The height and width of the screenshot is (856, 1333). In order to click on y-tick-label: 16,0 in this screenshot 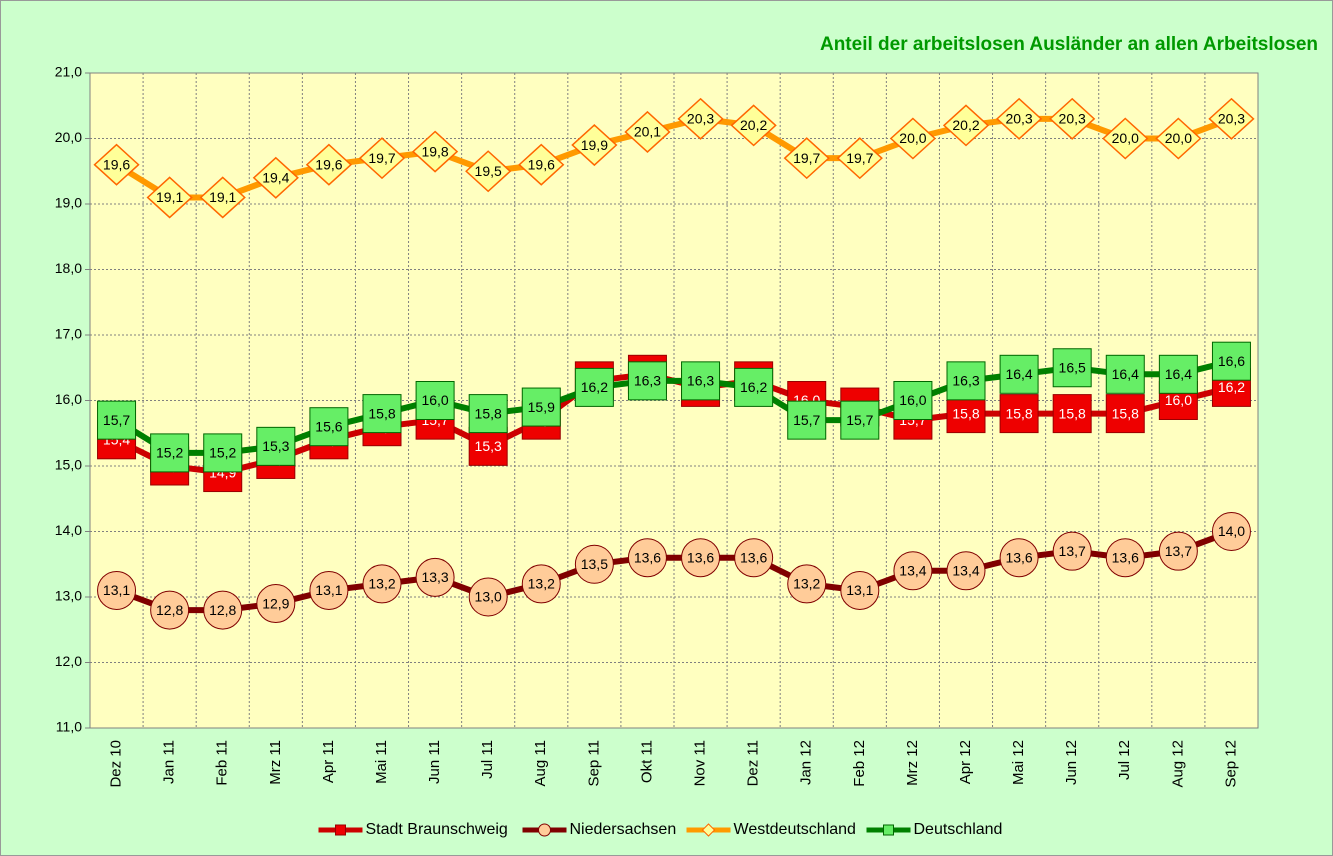, I will do `click(68, 399)`.